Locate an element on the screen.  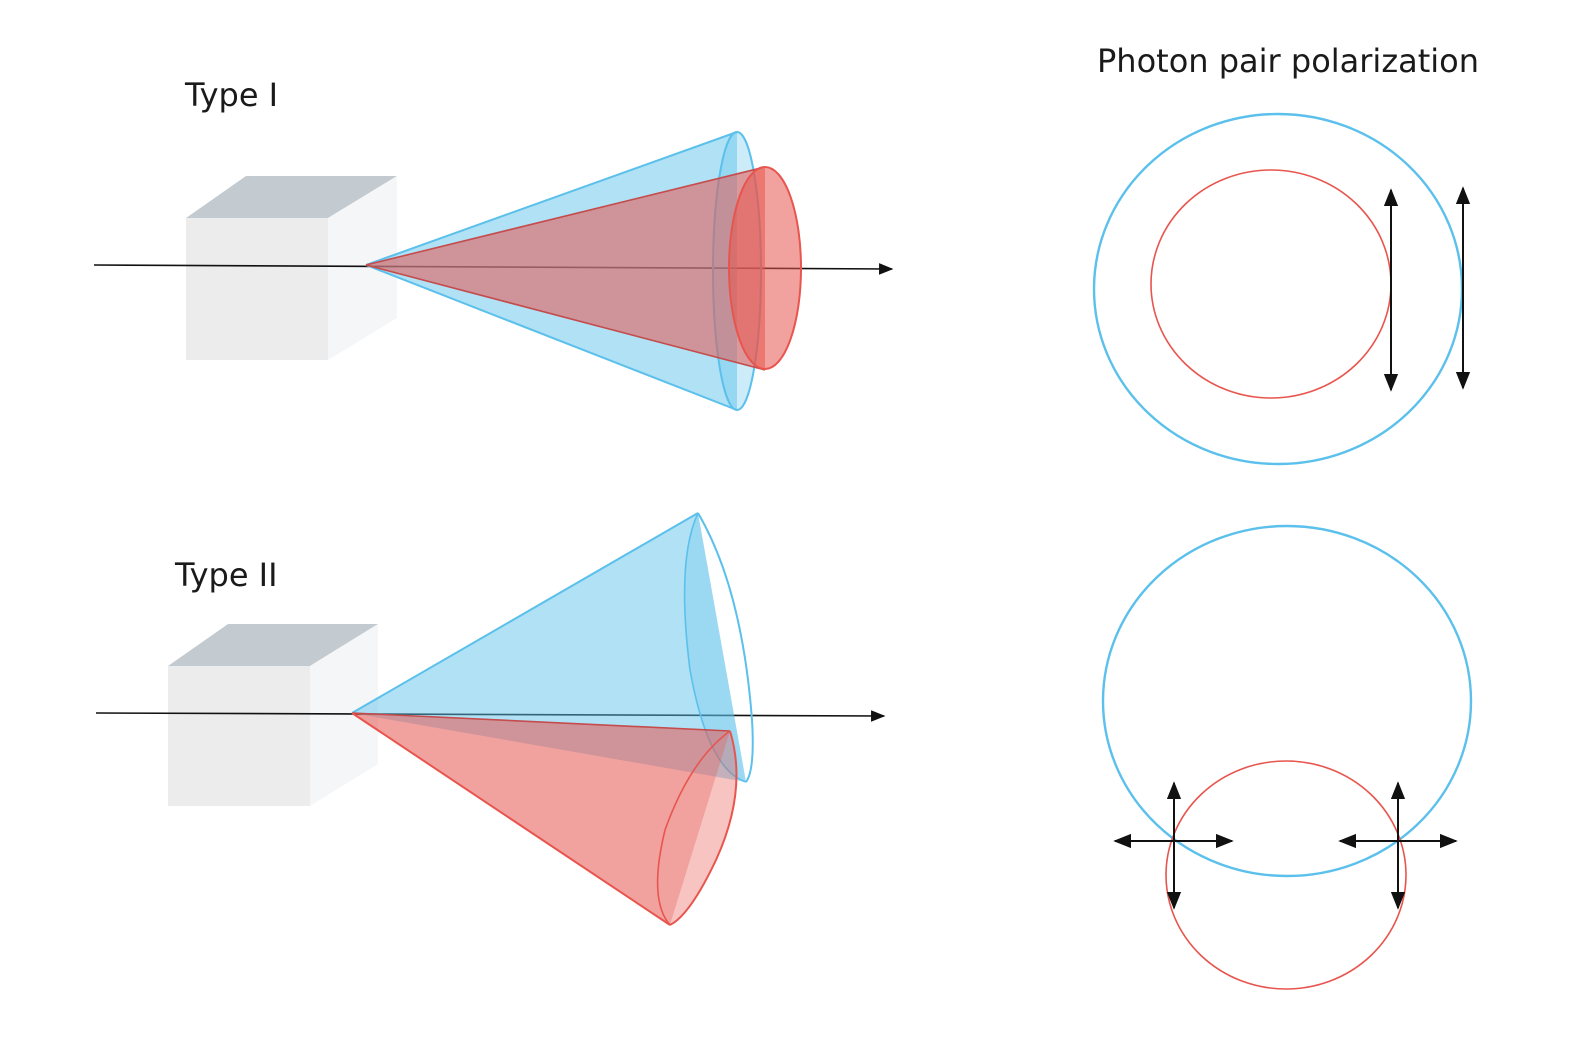
type2-blue-ring is located at coordinates (1287, 701).